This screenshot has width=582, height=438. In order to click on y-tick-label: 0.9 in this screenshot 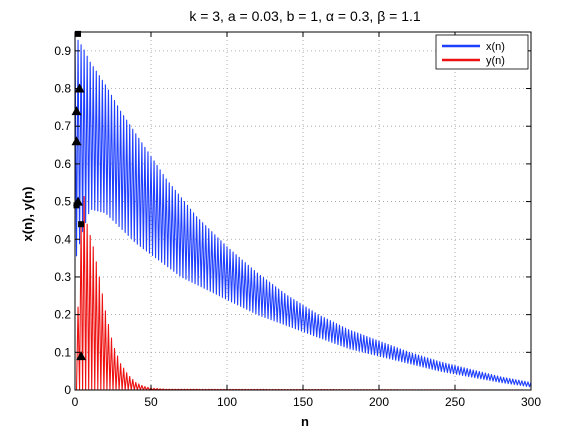, I will do `click(62, 51)`.